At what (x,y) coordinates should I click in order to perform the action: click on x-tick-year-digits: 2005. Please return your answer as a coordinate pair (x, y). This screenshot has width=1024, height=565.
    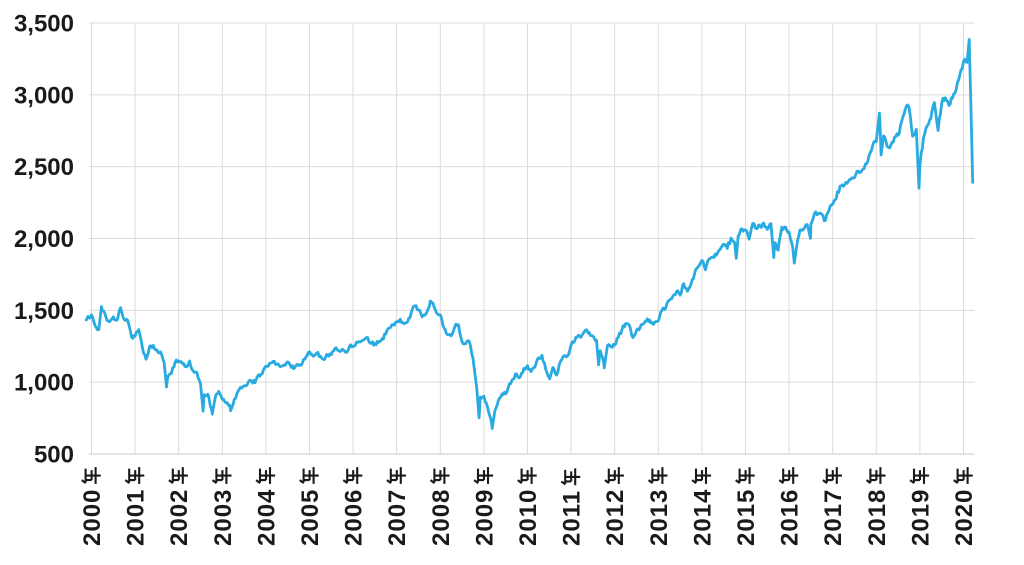
    Looking at the image, I should click on (310, 517).